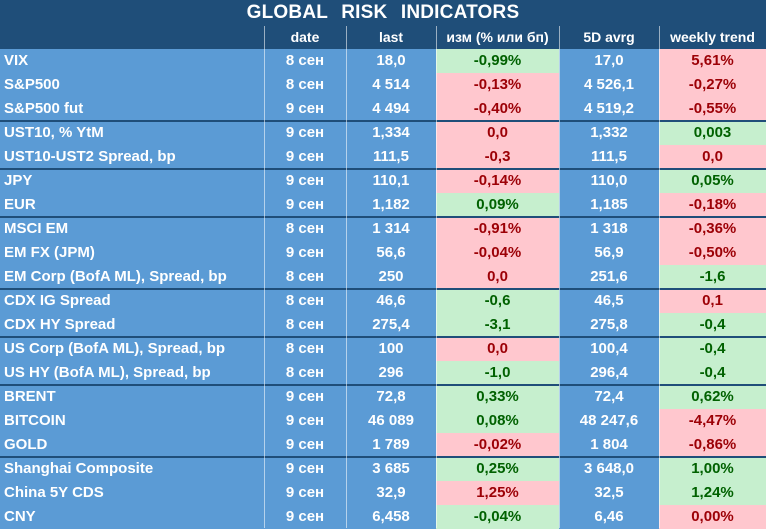  Describe the element at coordinates (609, 61) in the screenshot. I see `five-day-average-cell: 17,0` at that location.